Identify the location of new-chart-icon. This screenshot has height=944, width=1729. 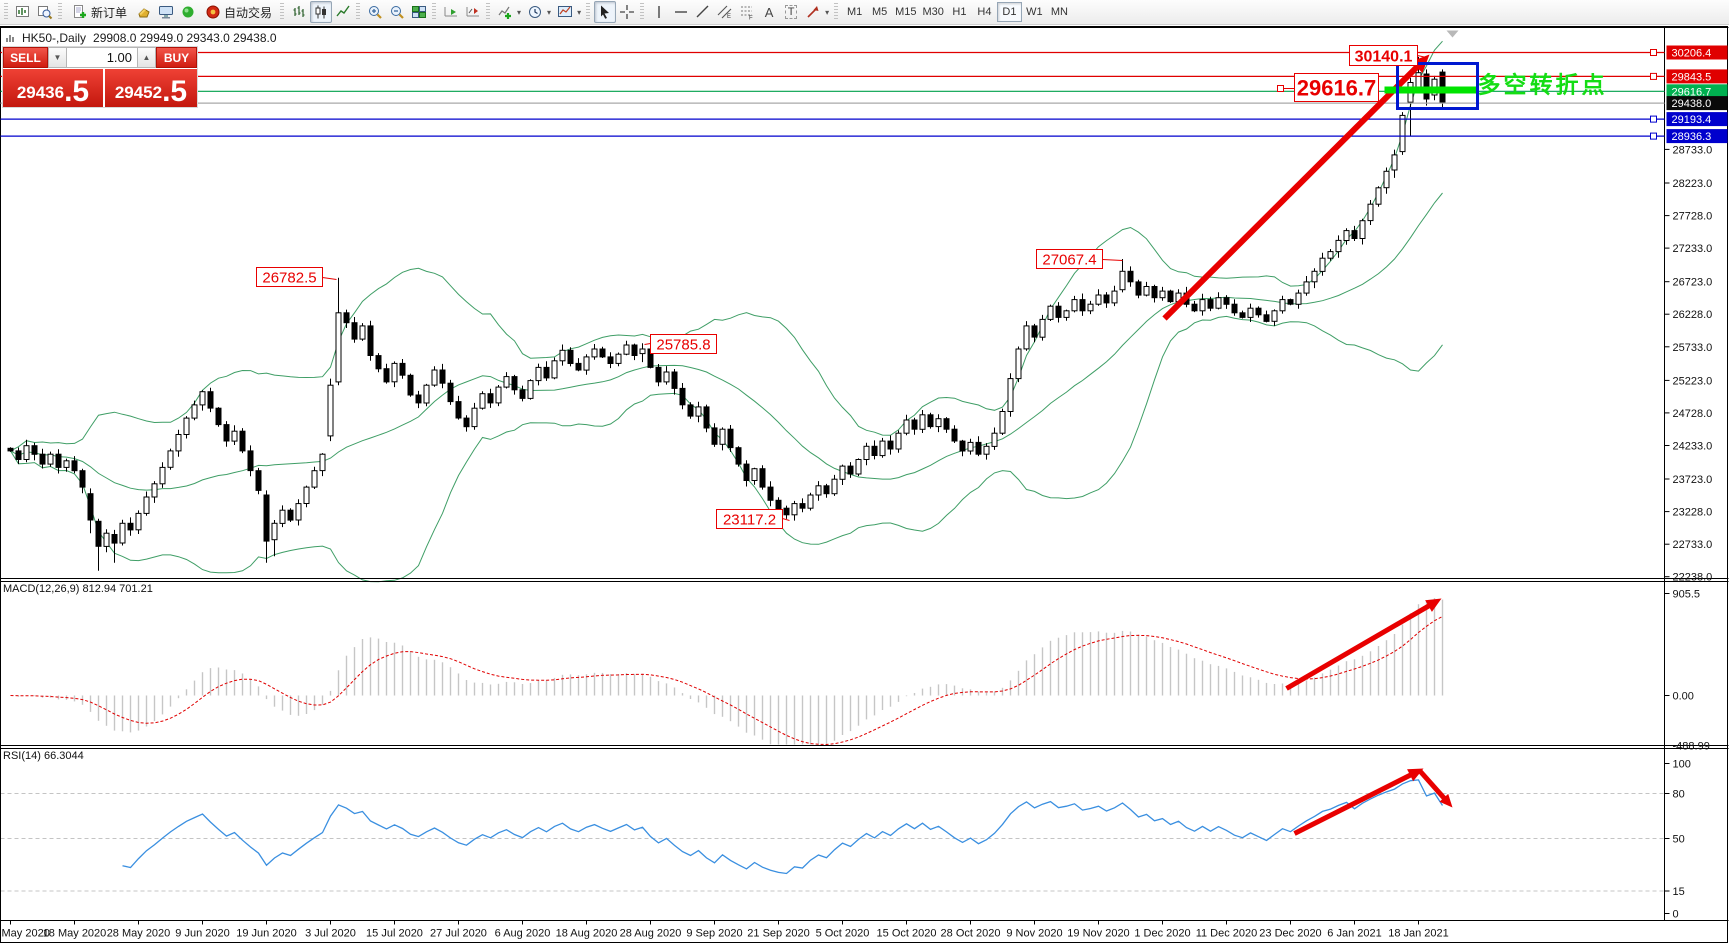
(22, 11).